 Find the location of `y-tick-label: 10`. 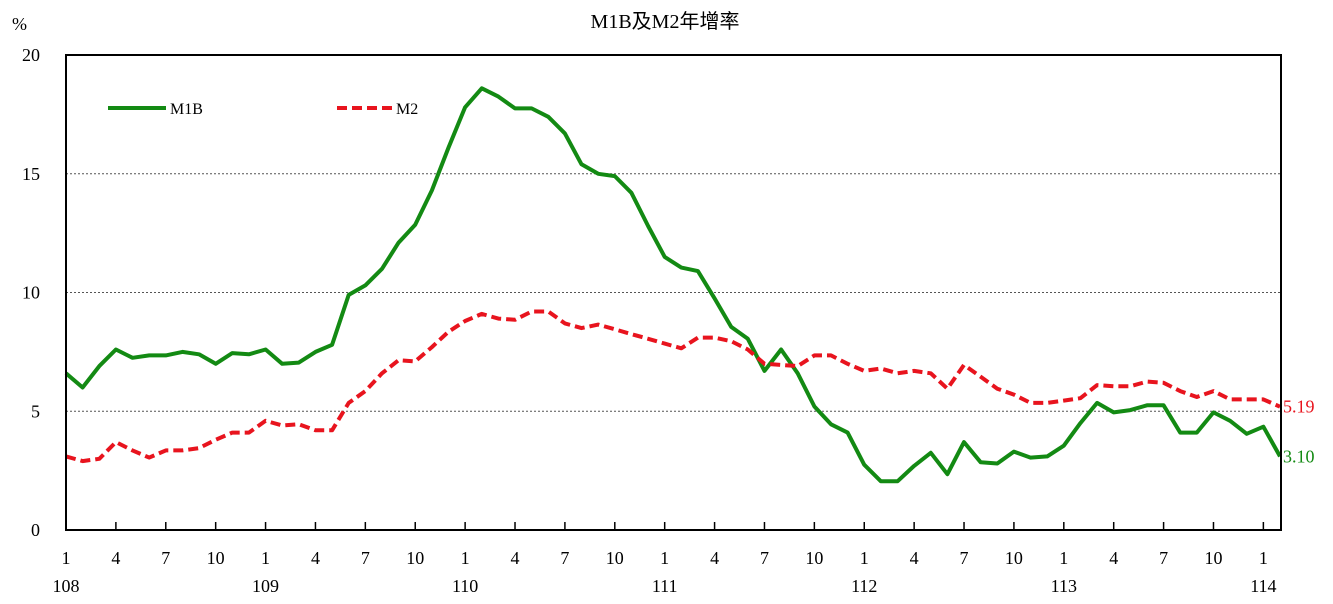

y-tick-label: 10 is located at coordinates (31, 293).